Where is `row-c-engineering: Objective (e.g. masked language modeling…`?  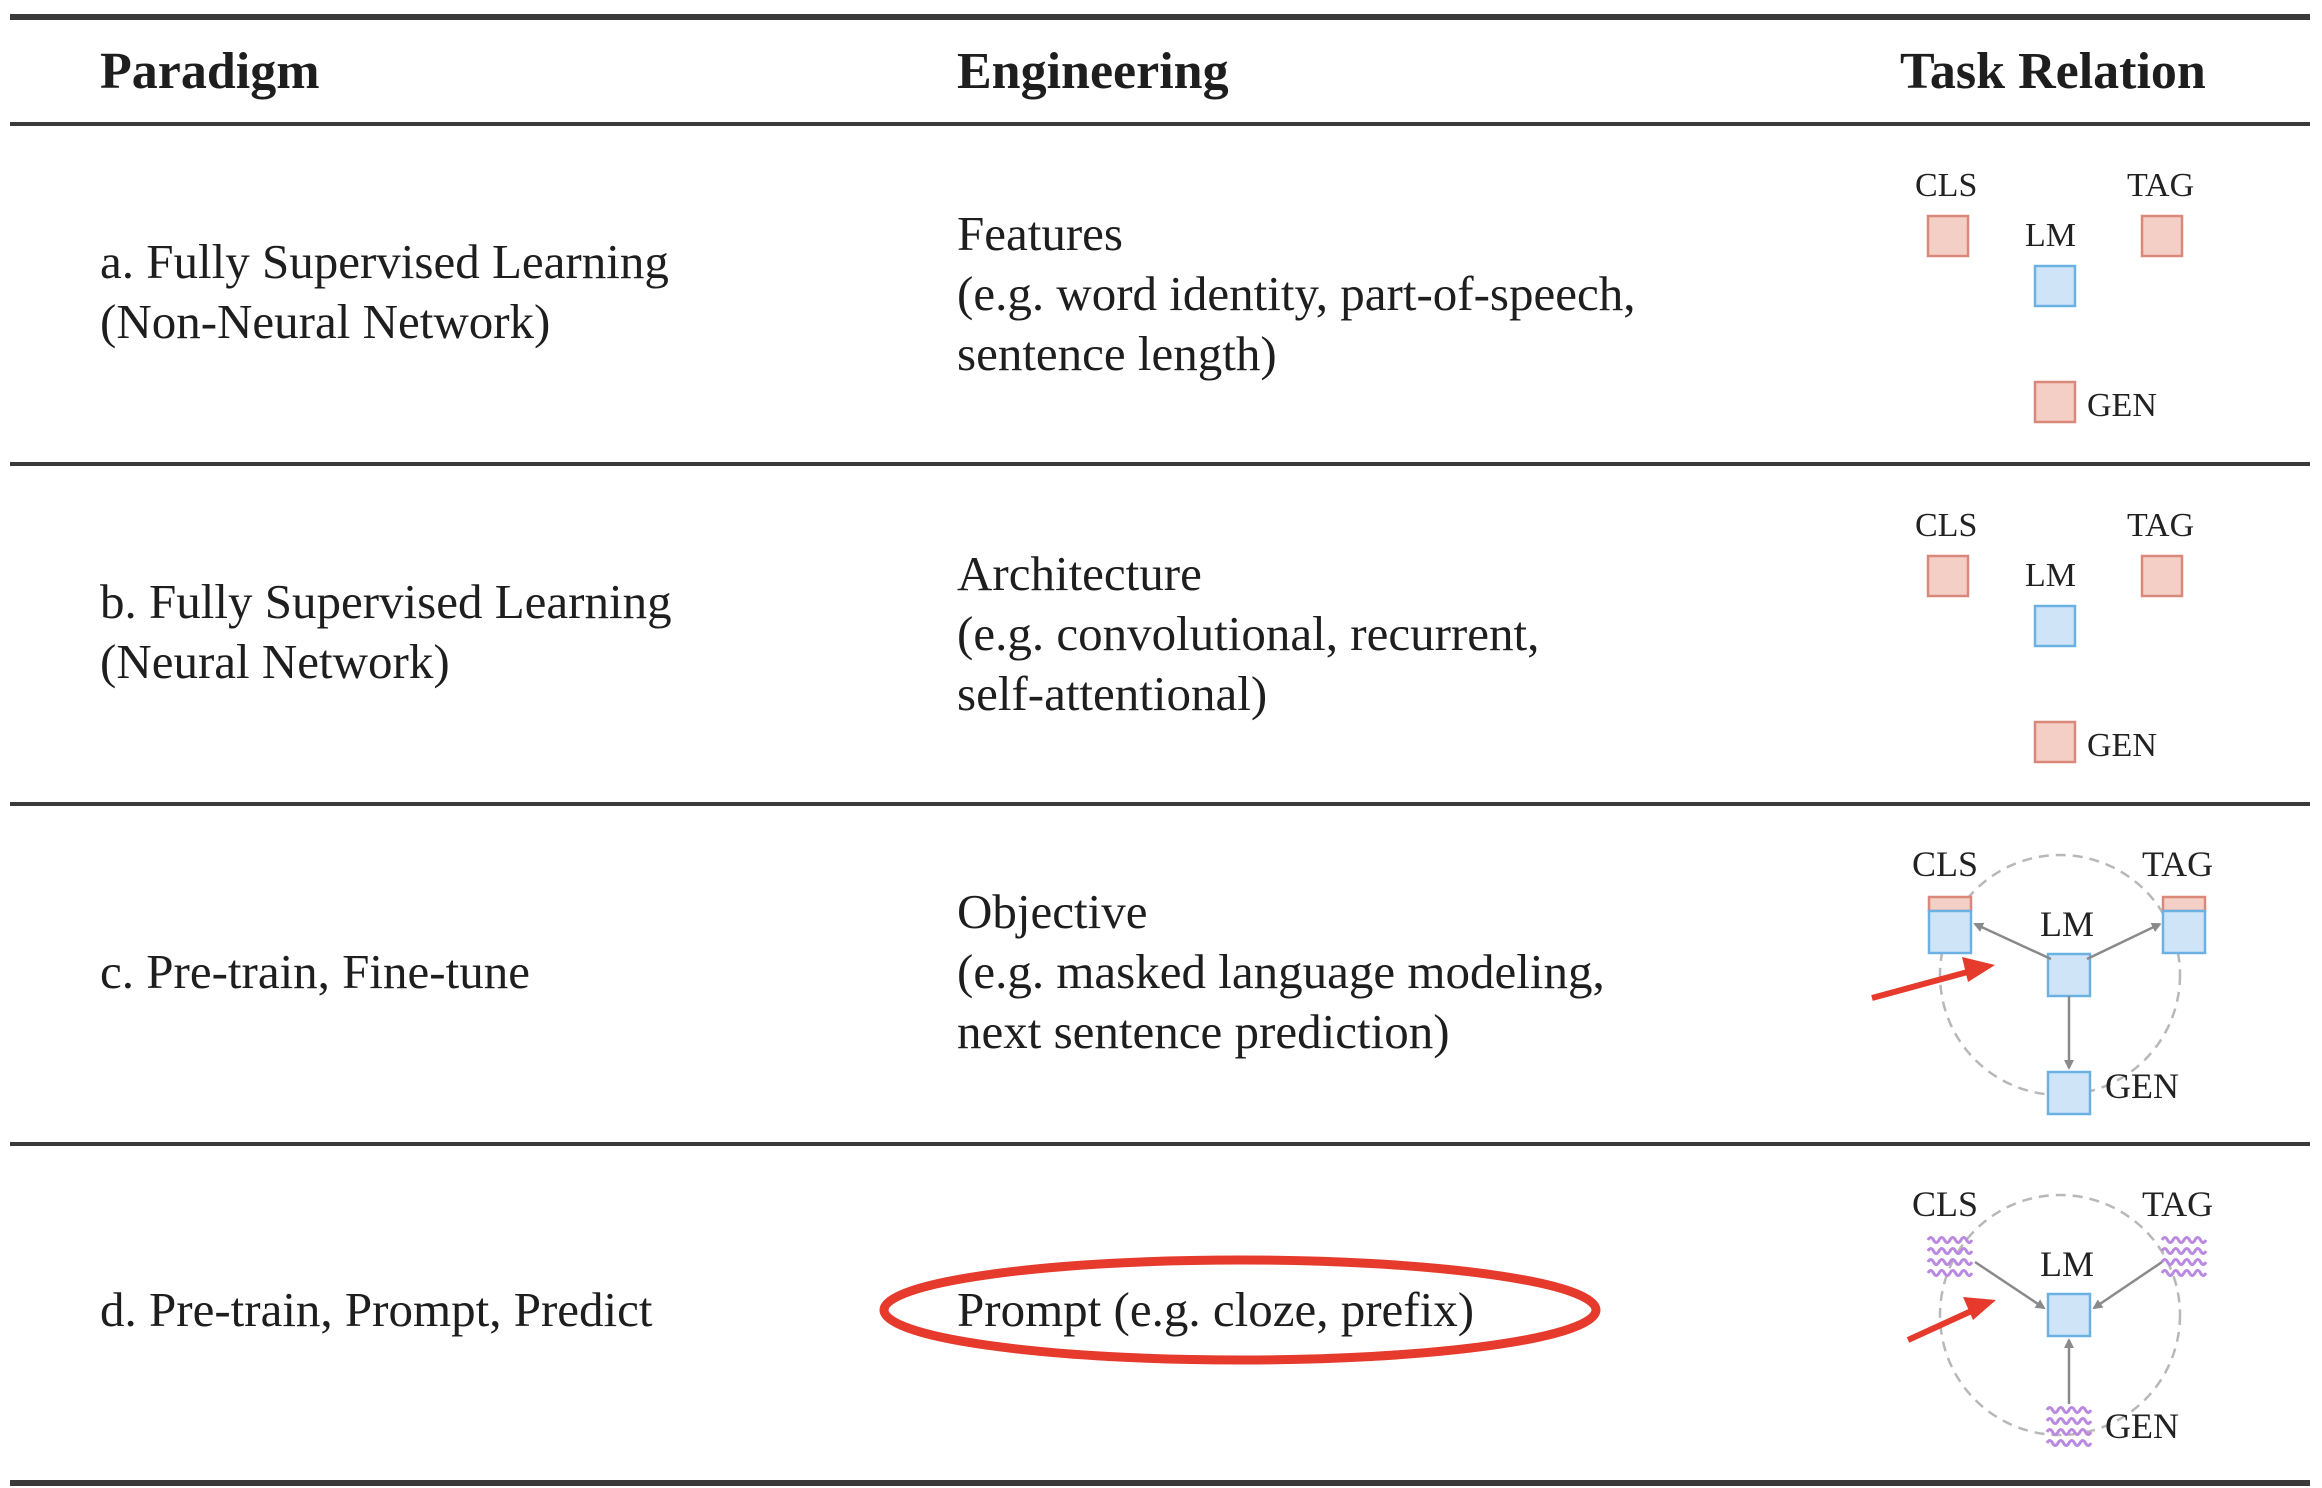 row-c-engineering: Objective (e.g. masked language modeling… is located at coordinates (1281, 972).